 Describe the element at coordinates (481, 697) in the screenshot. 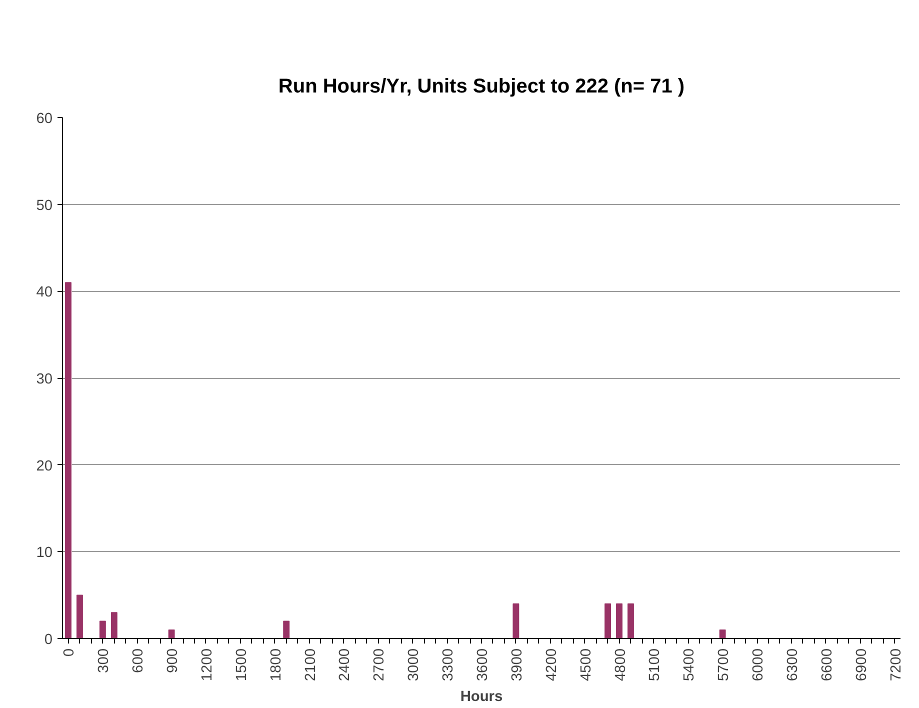

I see `x-axis-title: Hours` at that location.